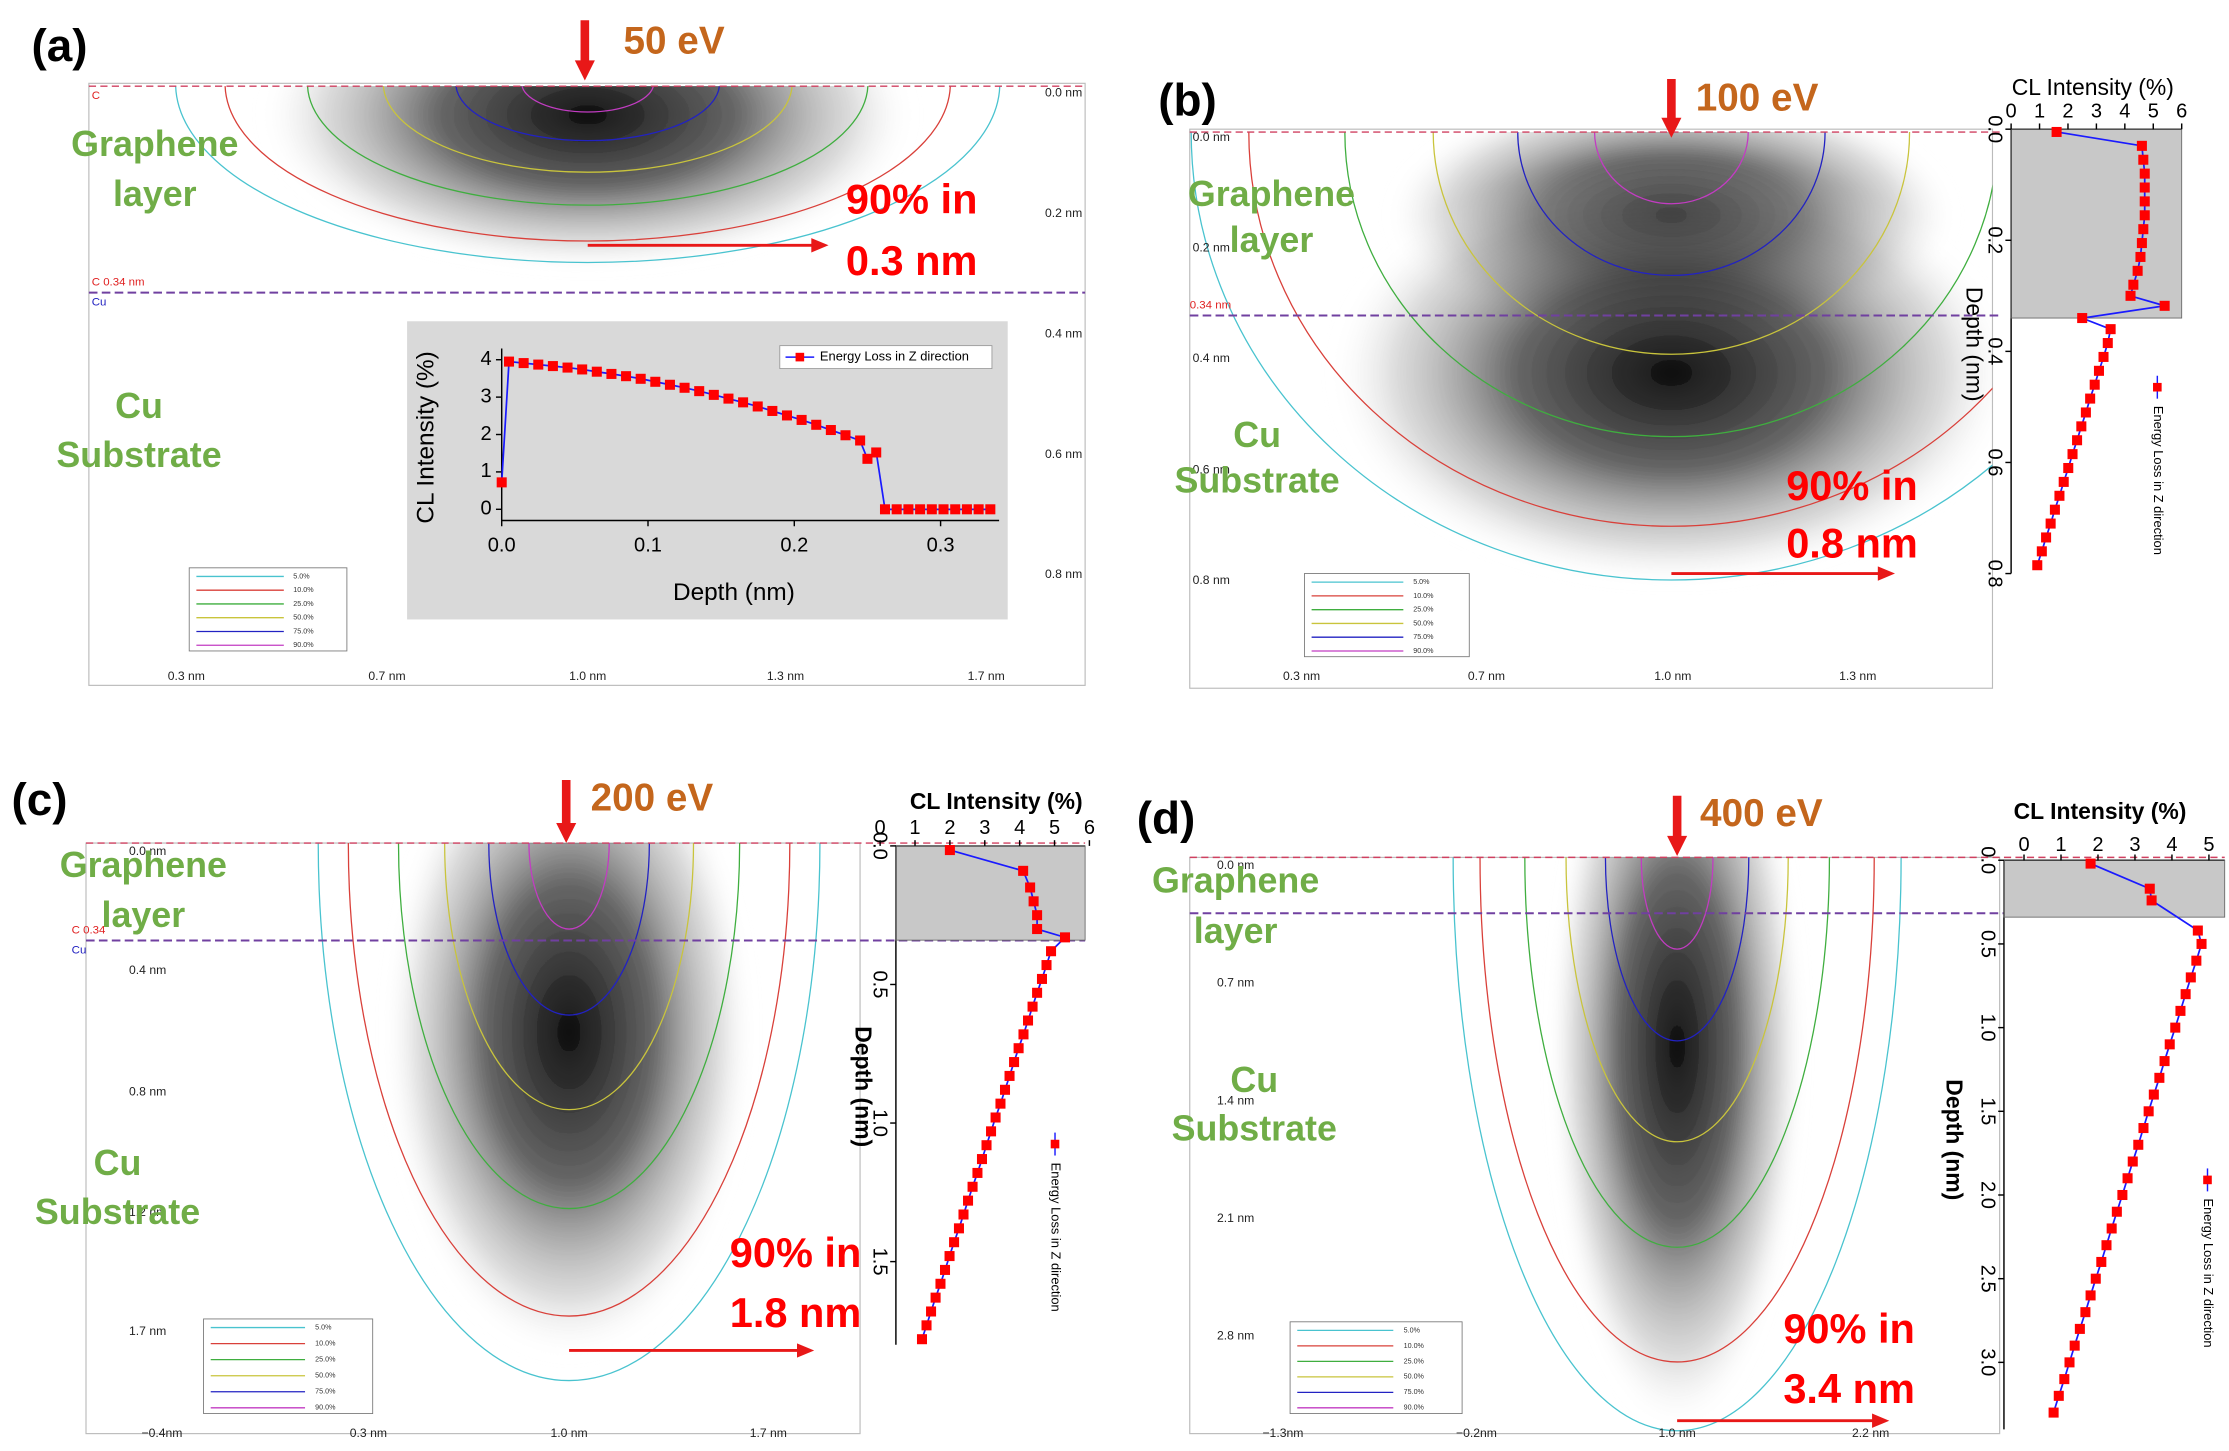 The image size is (2229, 1451). What do you see at coordinates (1995, 351) in the screenshot?
I see `depth-tick-label: 0.4` at bounding box center [1995, 351].